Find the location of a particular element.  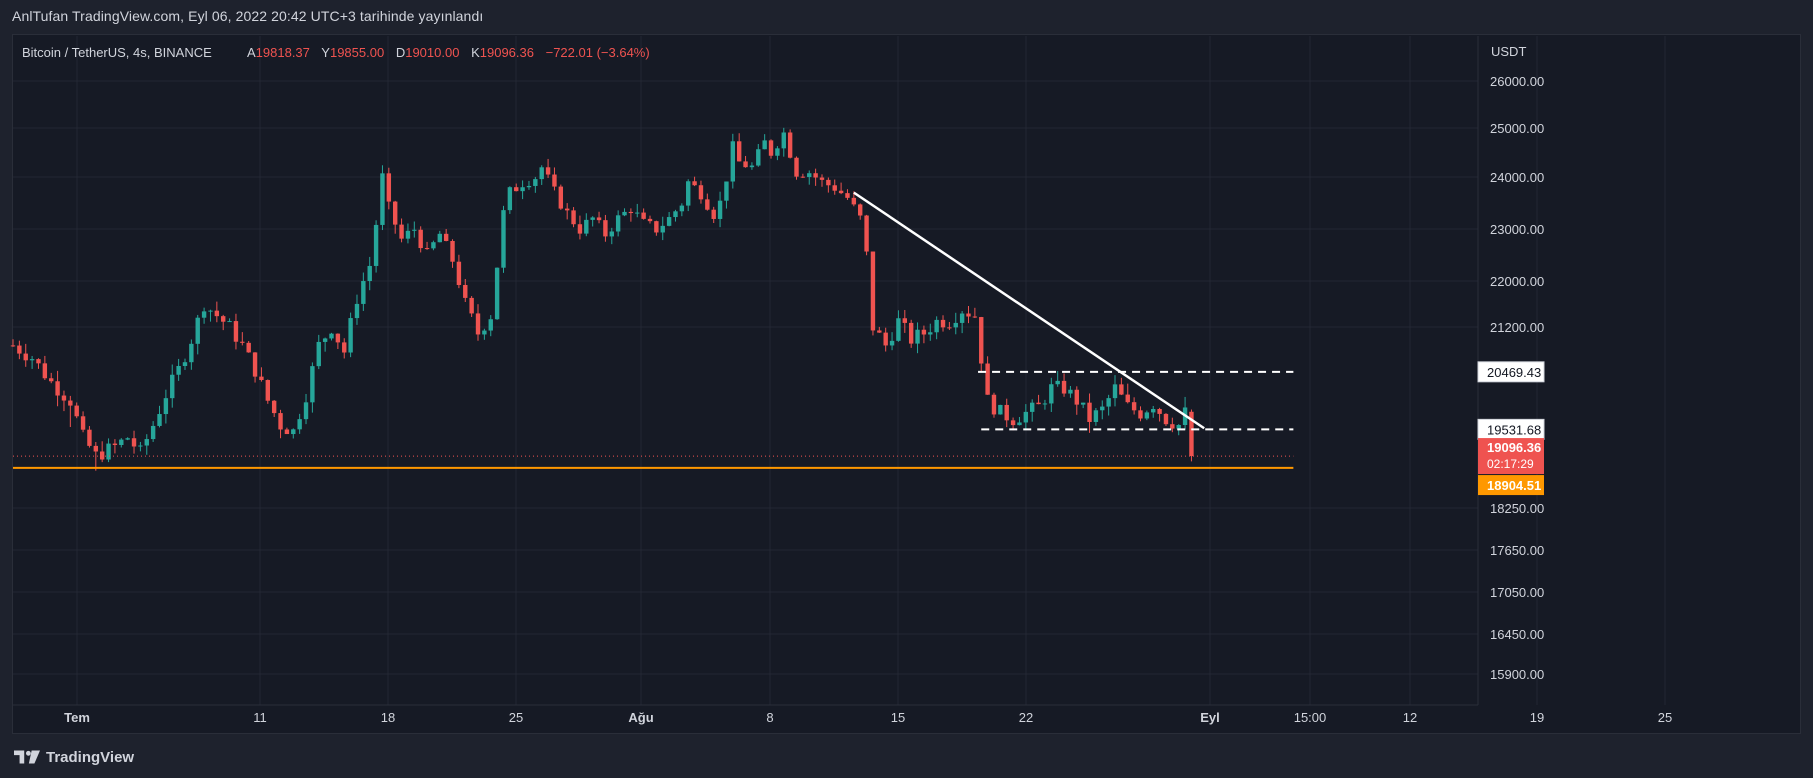

x-tick-label: Ağu is located at coordinates (640, 717).